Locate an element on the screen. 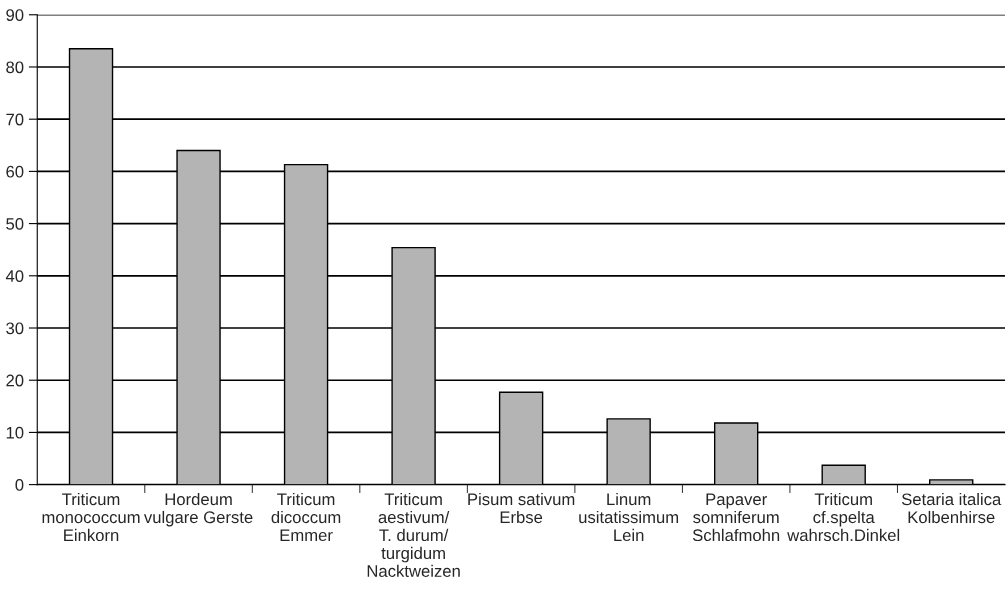 The width and height of the screenshot is (1007, 591). y-tick-label: 60 is located at coordinates (15, 171).